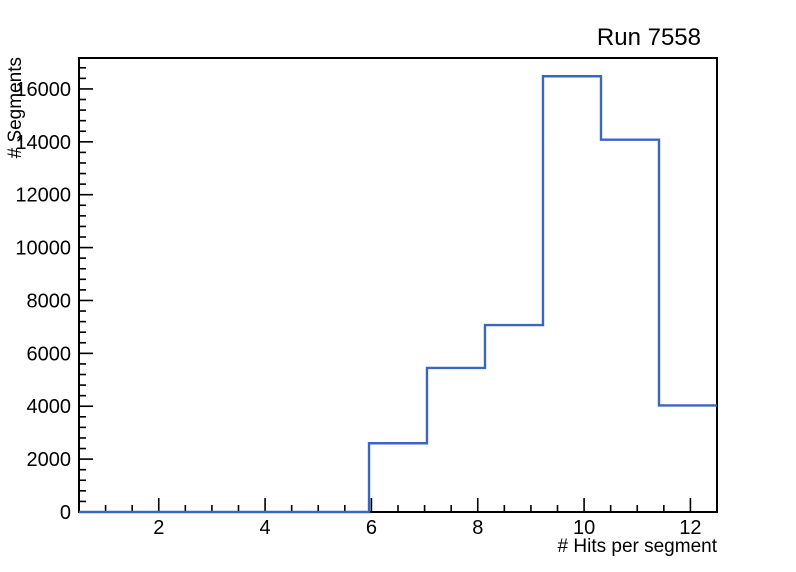  Describe the element at coordinates (637, 546) in the screenshot. I see `x-axis-title: # Hits per segment` at that location.